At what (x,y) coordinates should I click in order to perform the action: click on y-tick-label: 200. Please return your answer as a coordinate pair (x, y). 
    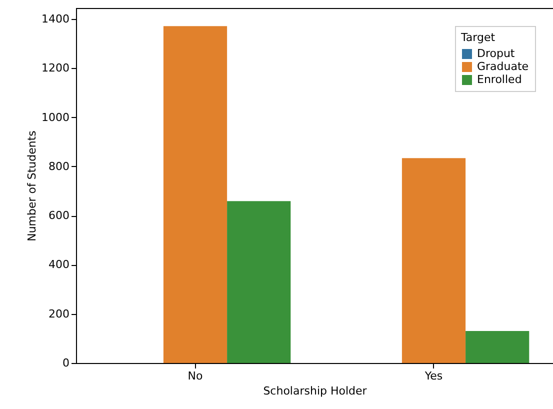
    Looking at the image, I should click on (59, 313).